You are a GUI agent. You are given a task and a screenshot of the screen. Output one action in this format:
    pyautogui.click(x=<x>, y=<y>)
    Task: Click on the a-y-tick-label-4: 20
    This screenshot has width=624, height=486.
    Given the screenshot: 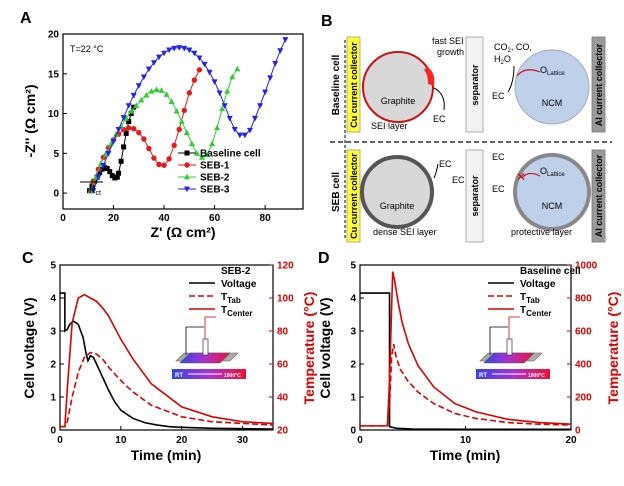 What is the action you would take?
    pyautogui.click(x=54, y=35)
    